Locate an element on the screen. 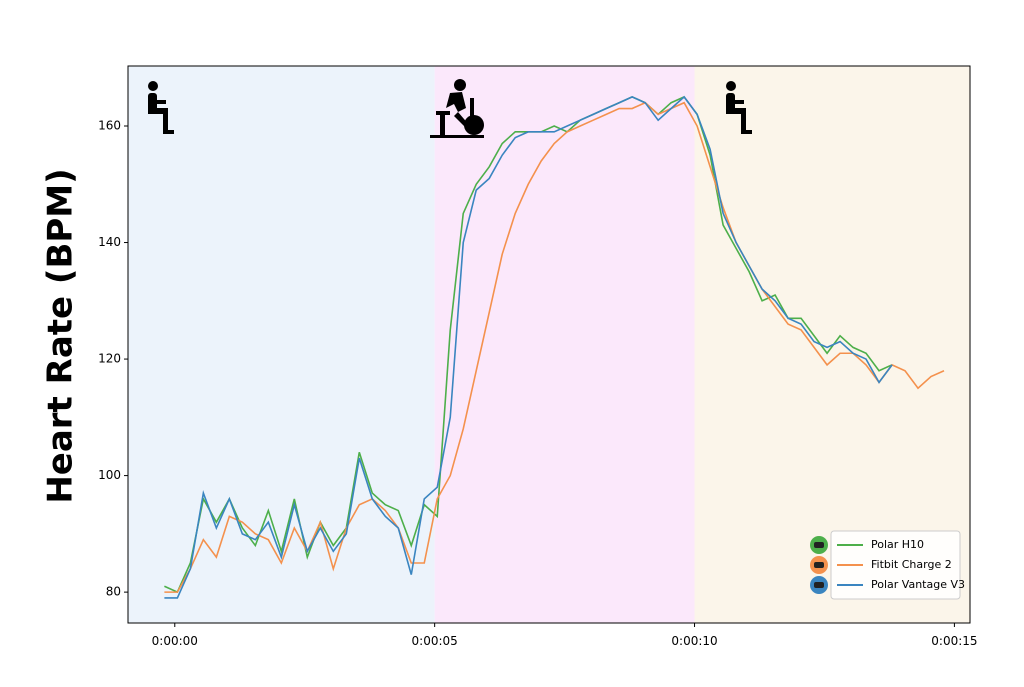 This screenshot has width=1024, height=687. legend-label: Fitbit Charge 2 is located at coordinates (911, 564).